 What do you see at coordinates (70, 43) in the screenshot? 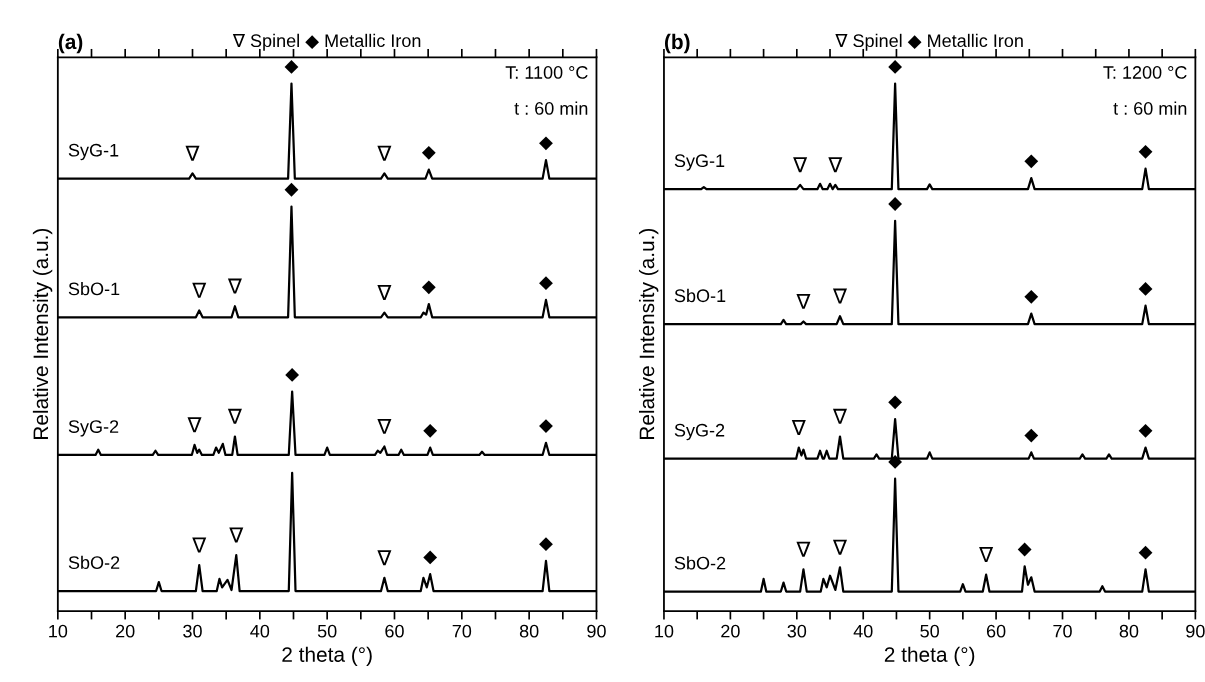
I see `chart-title: (a)` at bounding box center [70, 43].